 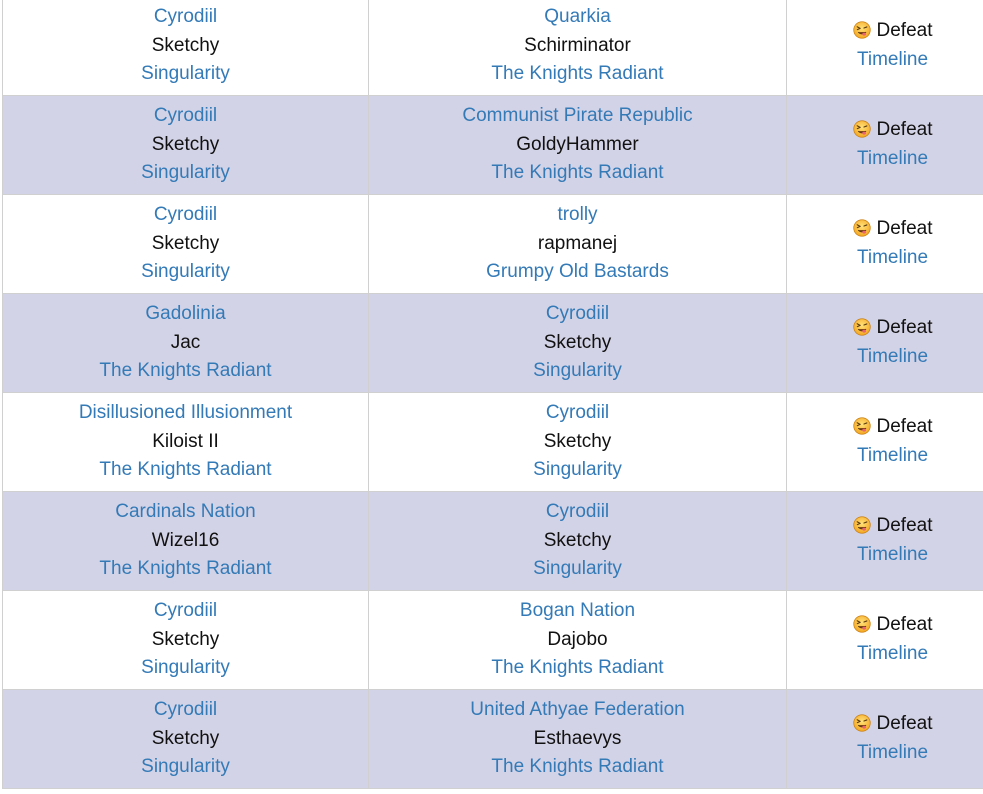 I want to click on attacker-nation-link: Disillusioned Illusionment, so click(x=185, y=413).